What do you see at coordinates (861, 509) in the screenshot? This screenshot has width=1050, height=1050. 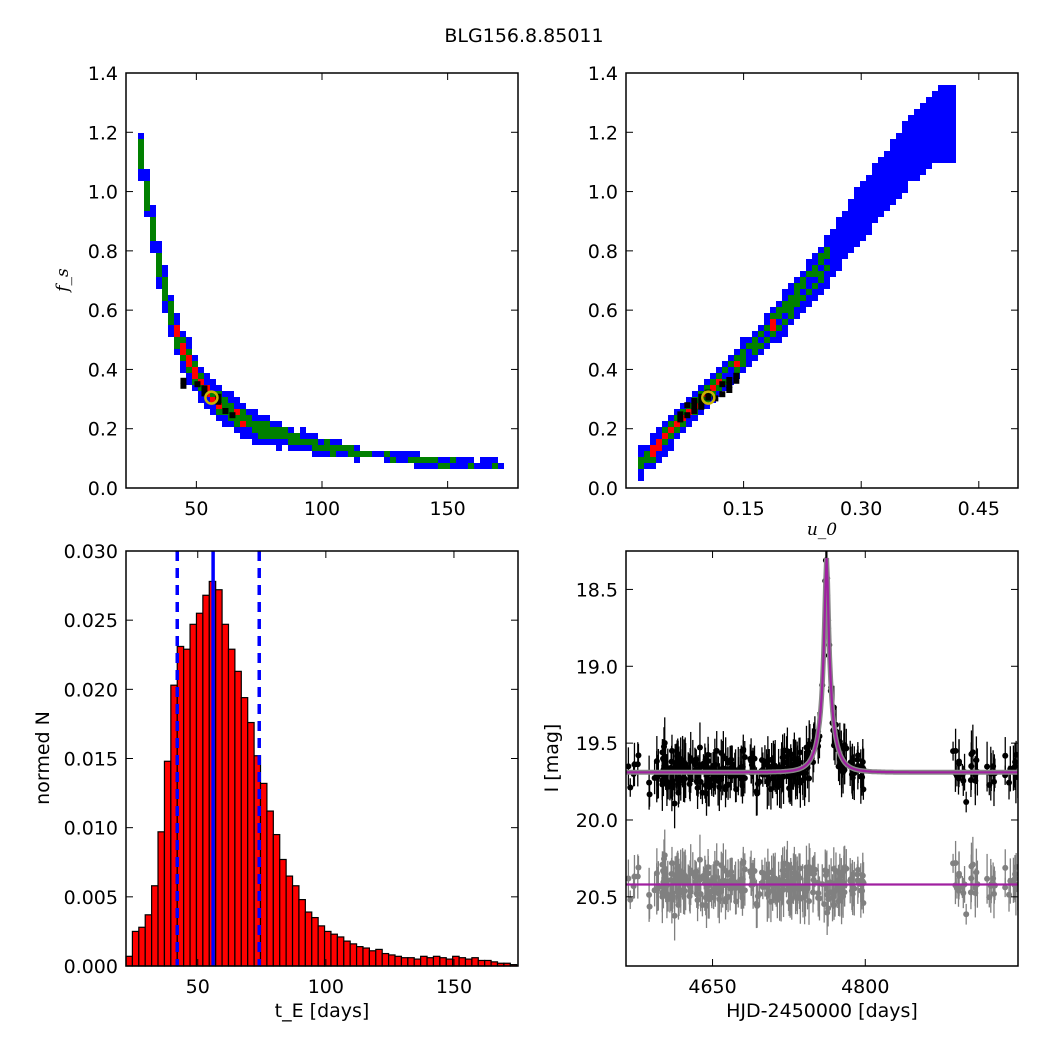 I see `x-tick-label: 0.30` at bounding box center [861, 509].